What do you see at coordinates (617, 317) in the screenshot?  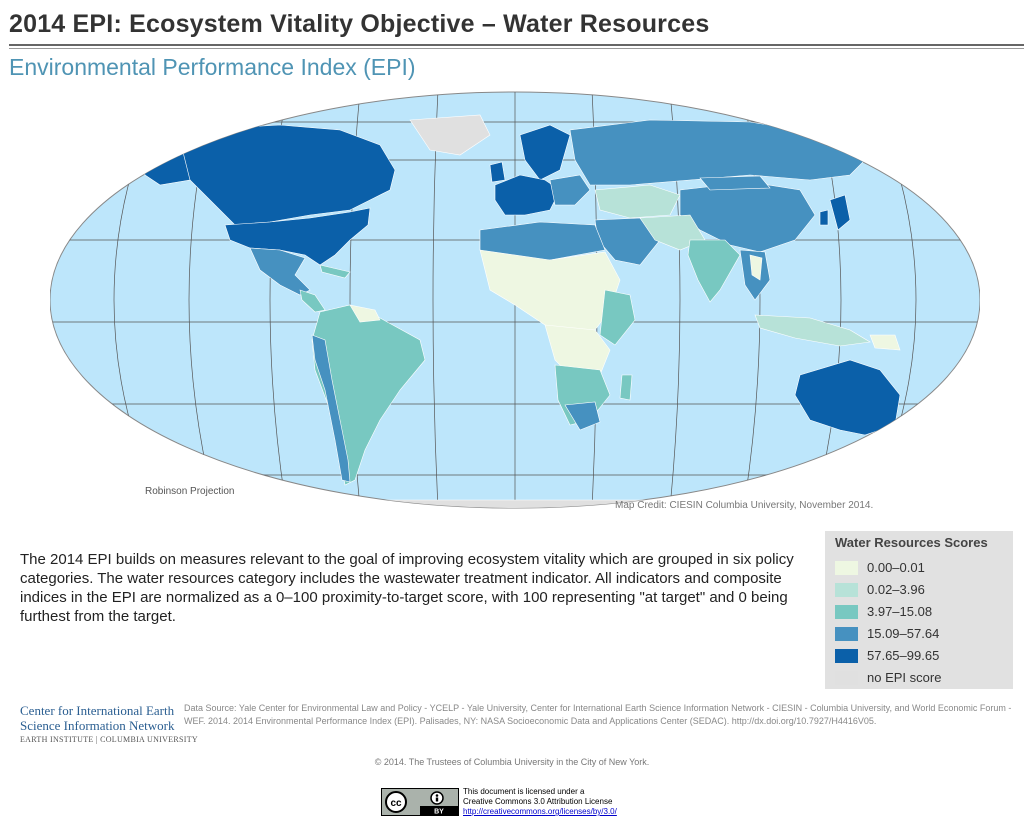 I see `map-east-africa` at bounding box center [617, 317].